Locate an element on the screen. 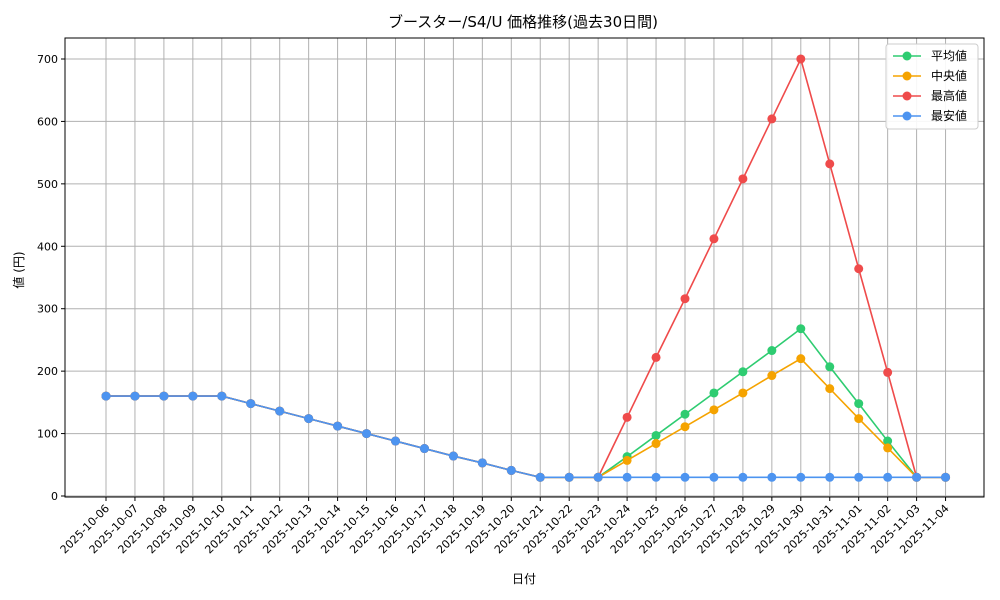 The image size is (1000, 600). y-tick-label: 400 is located at coordinates (47, 246).